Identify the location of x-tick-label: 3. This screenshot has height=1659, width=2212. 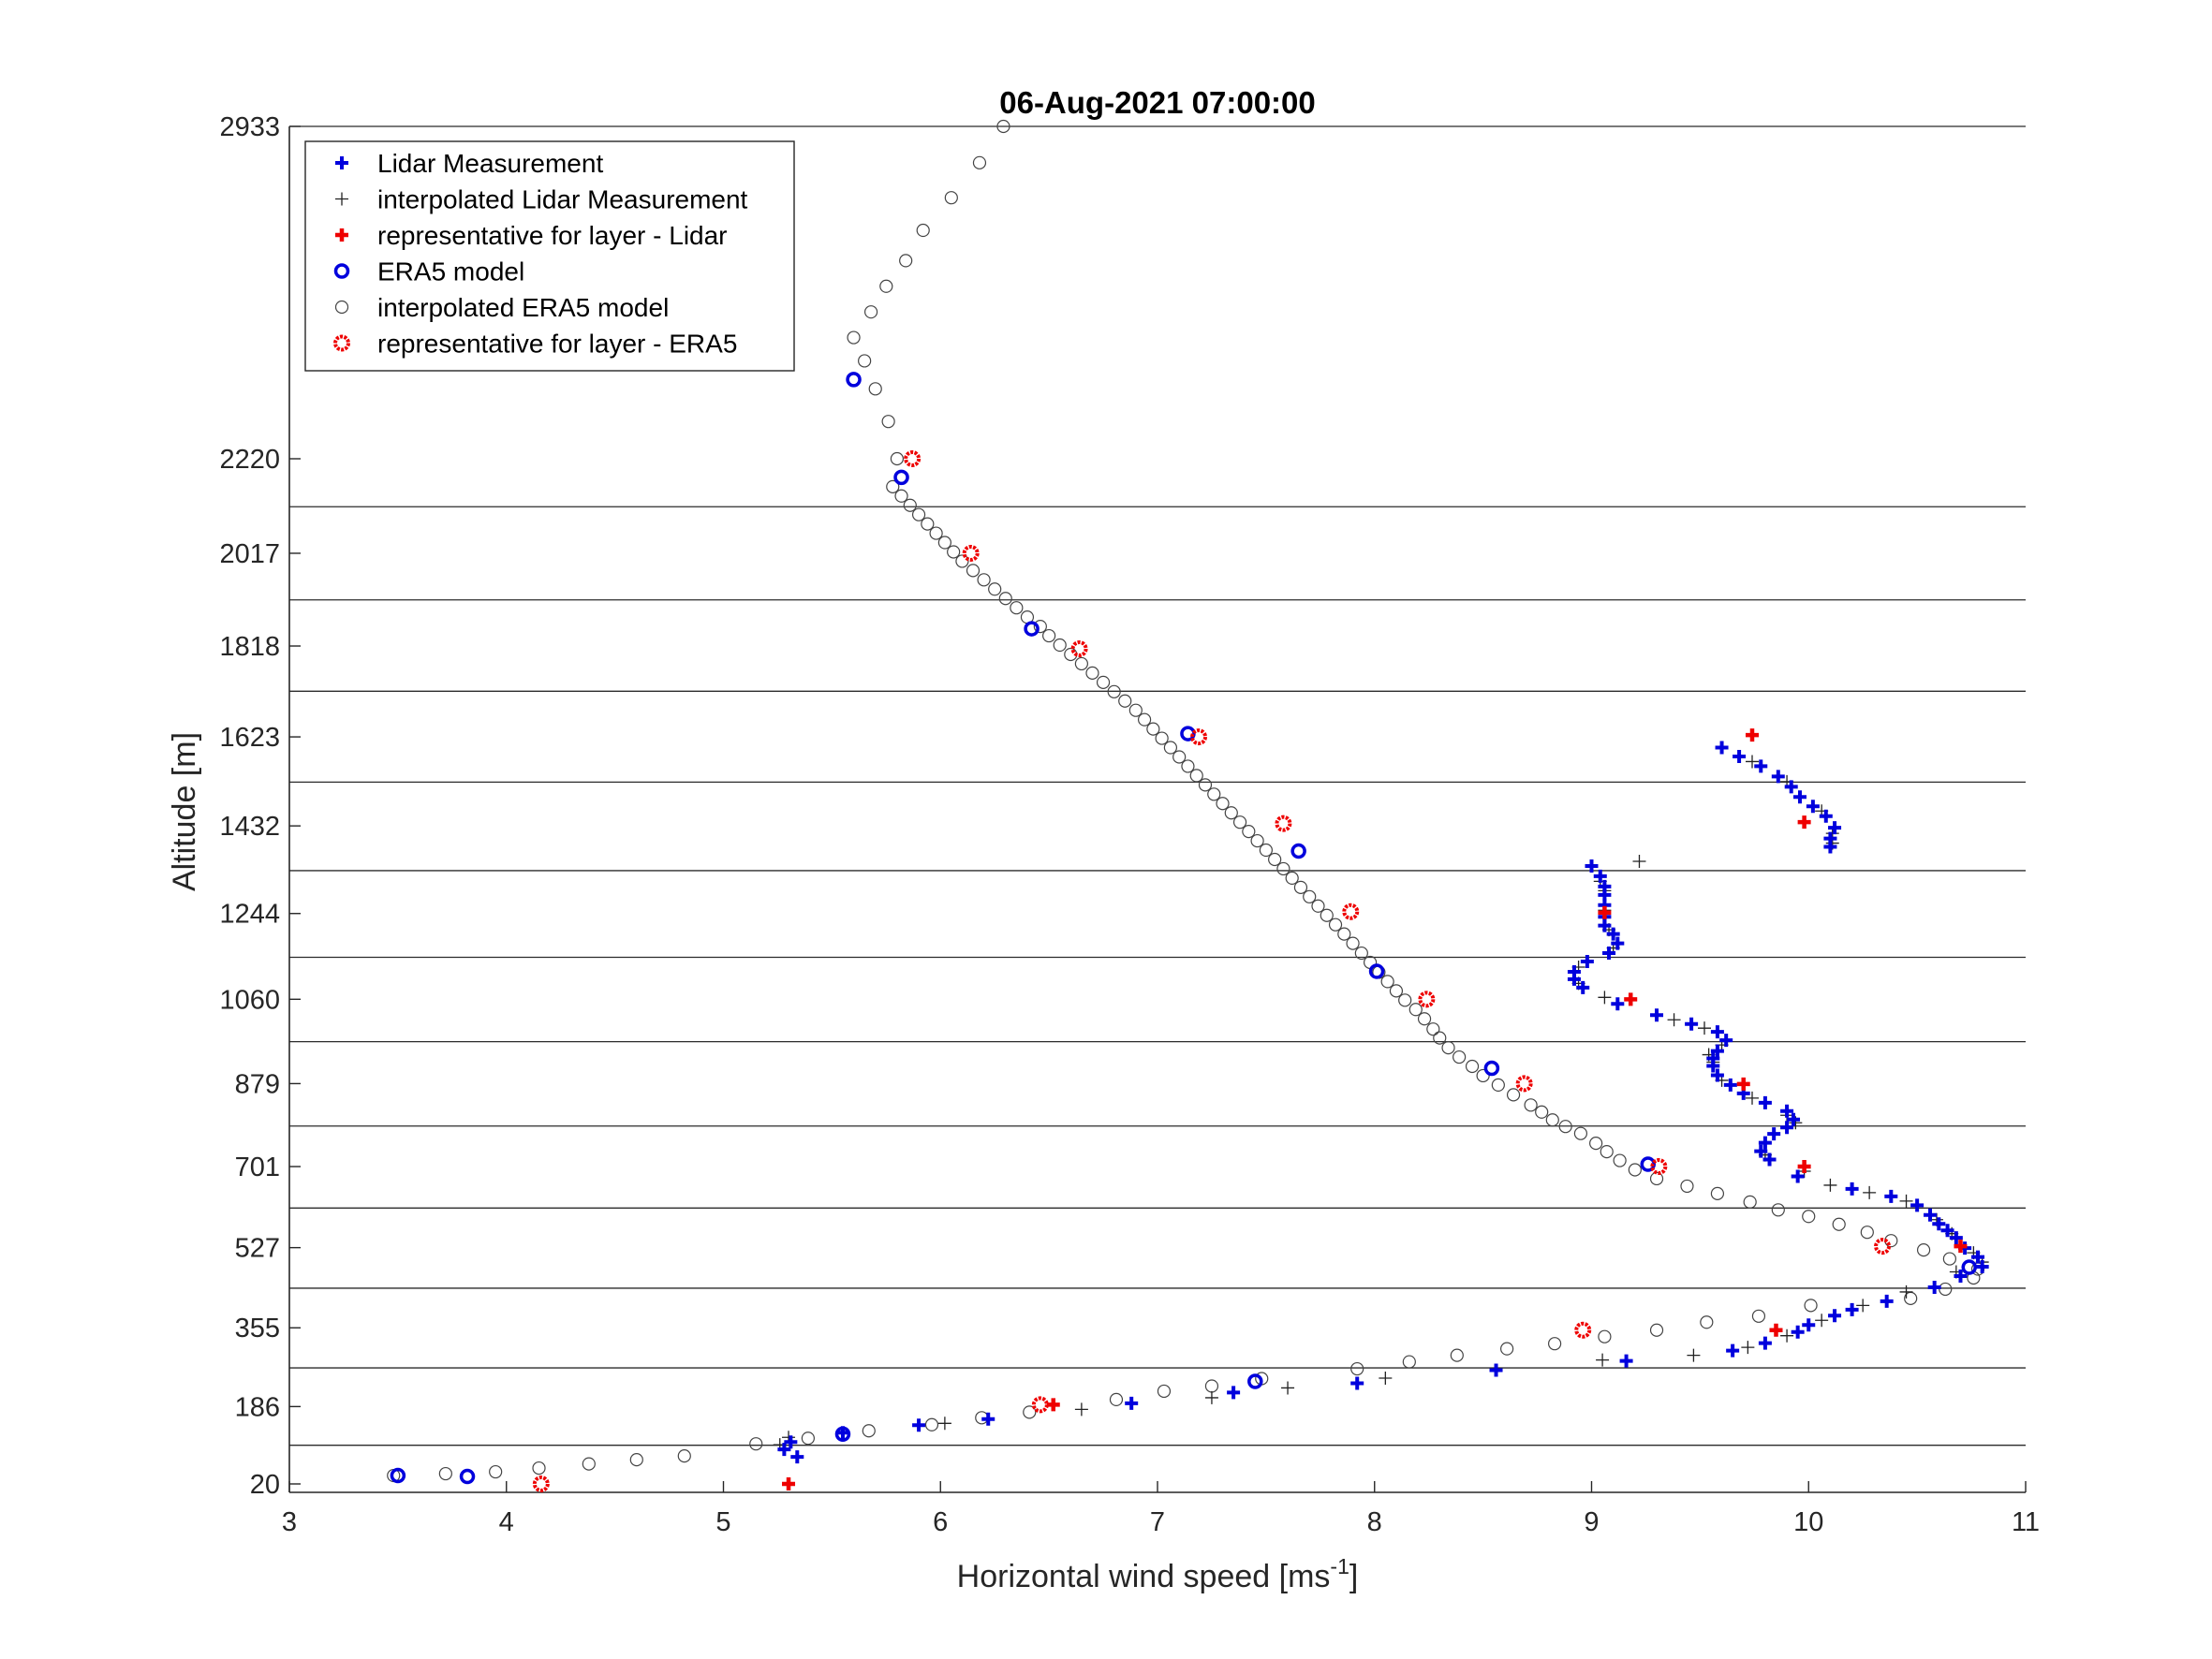
(290, 1522).